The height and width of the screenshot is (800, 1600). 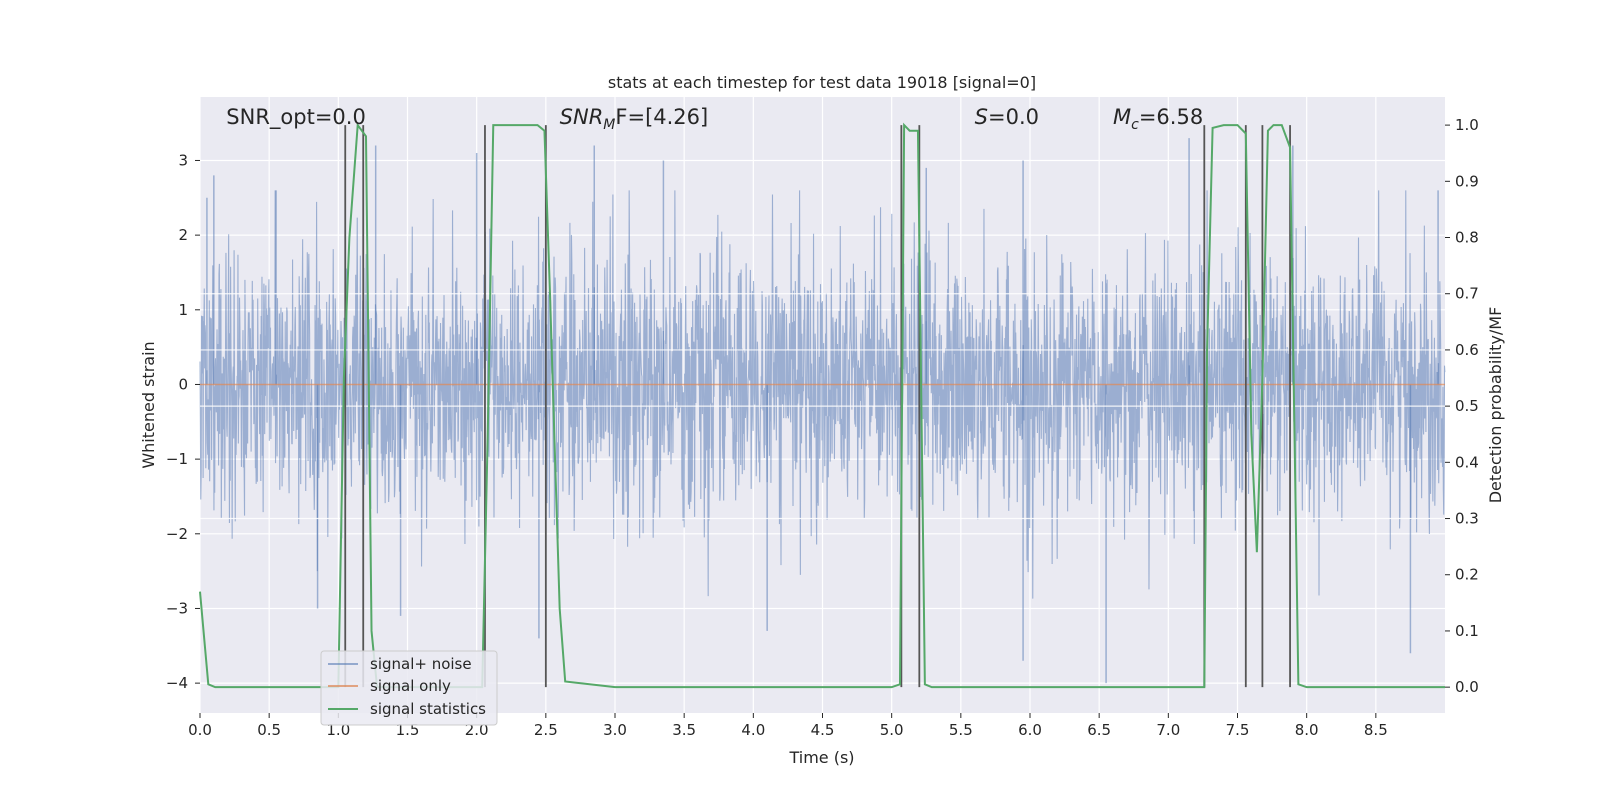 I want to click on legend-label-signal: signal only, so click(x=410, y=686).